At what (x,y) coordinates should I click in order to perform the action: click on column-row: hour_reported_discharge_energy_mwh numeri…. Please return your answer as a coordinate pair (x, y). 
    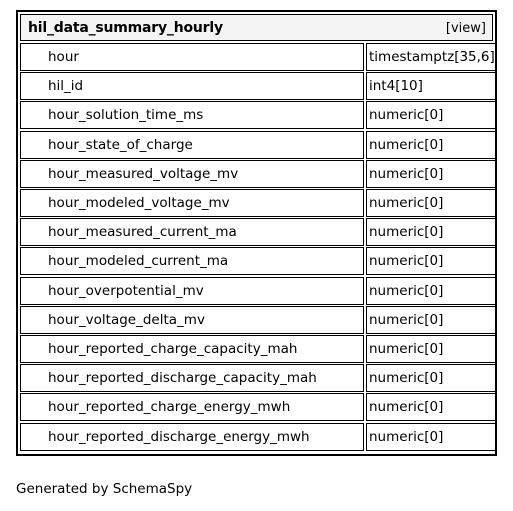
    Looking at the image, I should click on (258, 436).